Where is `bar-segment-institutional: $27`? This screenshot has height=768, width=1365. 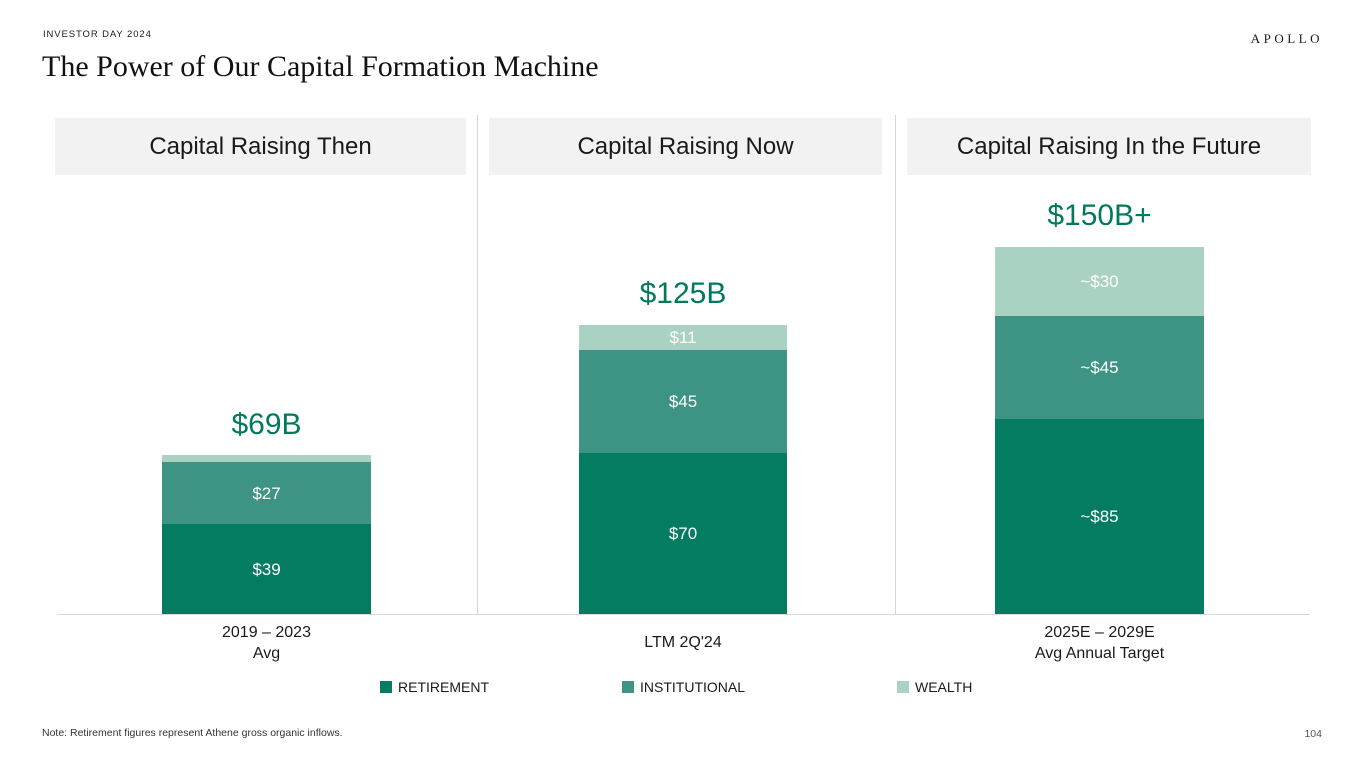 bar-segment-institutional: $27 is located at coordinates (266, 493).